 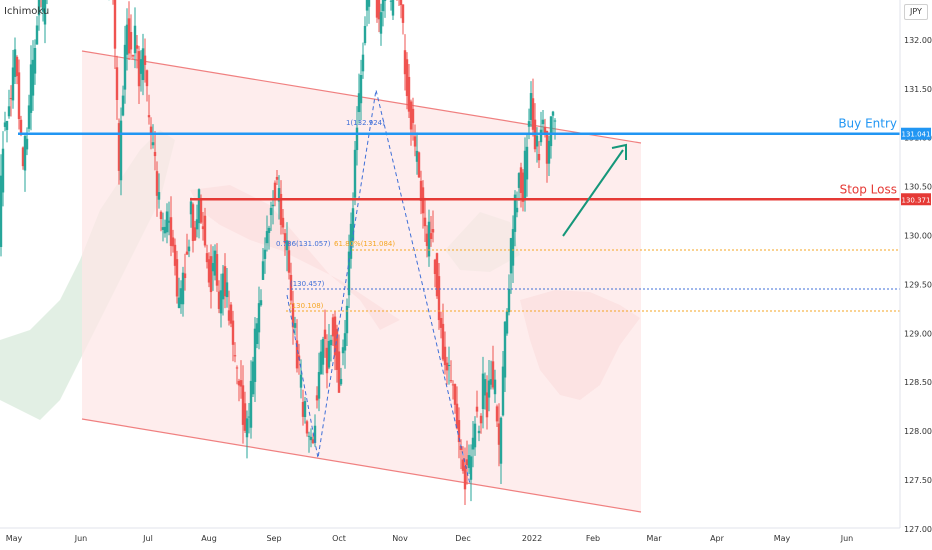 I want to click on x-tick-label: Mar, so click(x=654, y=538).